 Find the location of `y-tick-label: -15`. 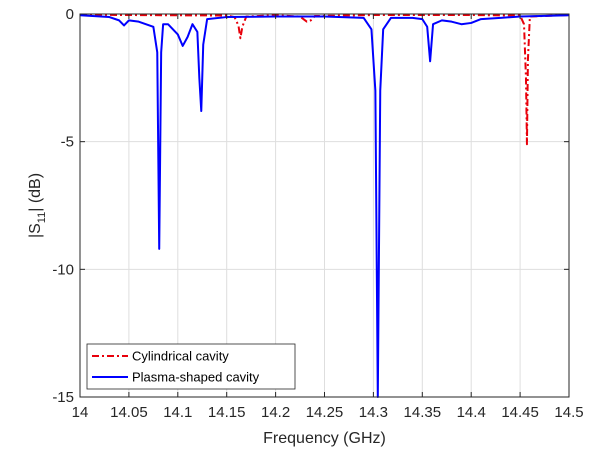

y-tick-label: -15 is located at coordinates (63, 397).